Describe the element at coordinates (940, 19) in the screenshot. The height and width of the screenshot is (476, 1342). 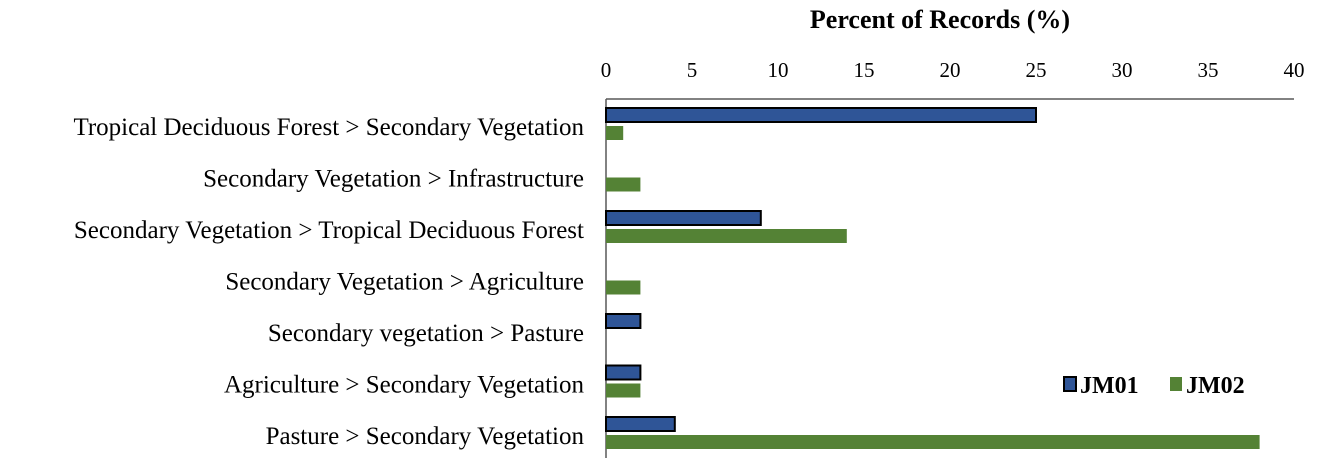
I see `chart-title: Percent of Records (%)` at that location.